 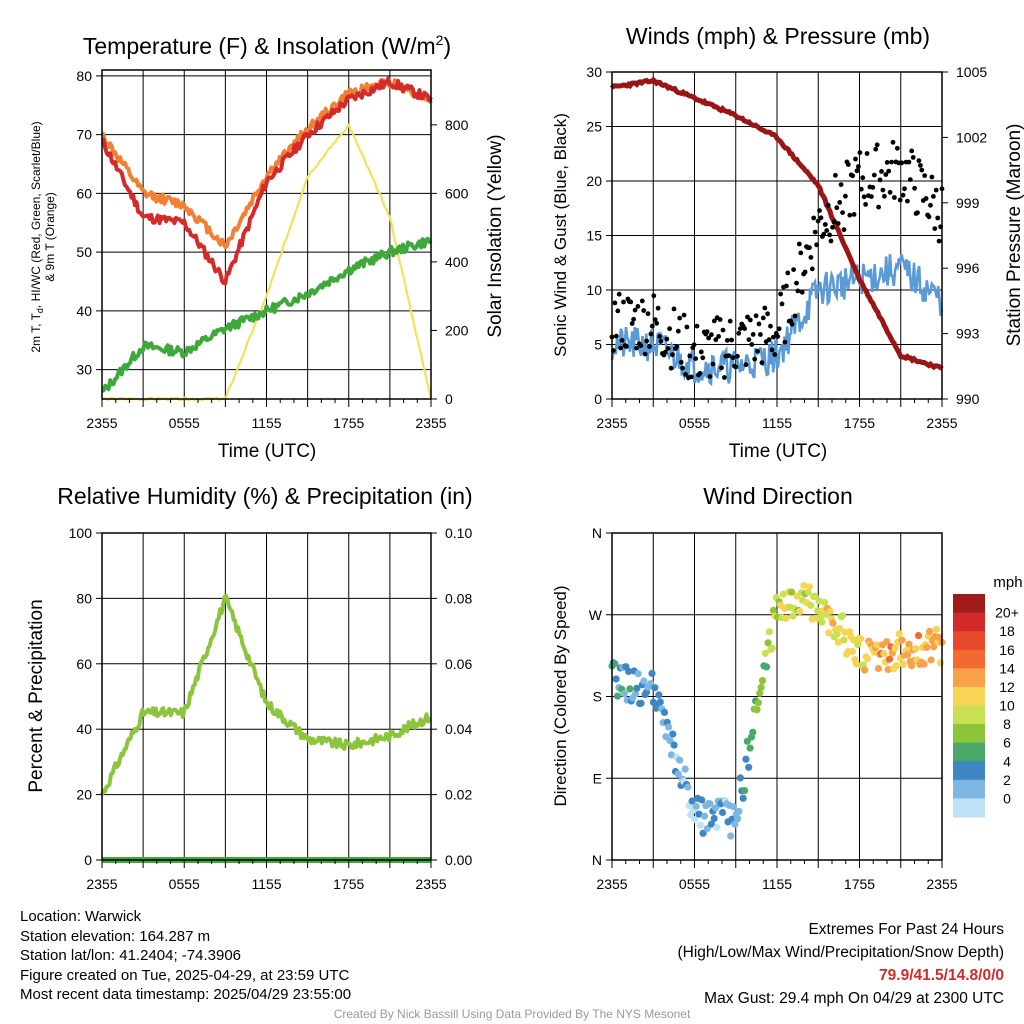 What do you see at coordinates (777, 710) in the screenshot?
I see `direction-series` at bounding box center [777, 710].